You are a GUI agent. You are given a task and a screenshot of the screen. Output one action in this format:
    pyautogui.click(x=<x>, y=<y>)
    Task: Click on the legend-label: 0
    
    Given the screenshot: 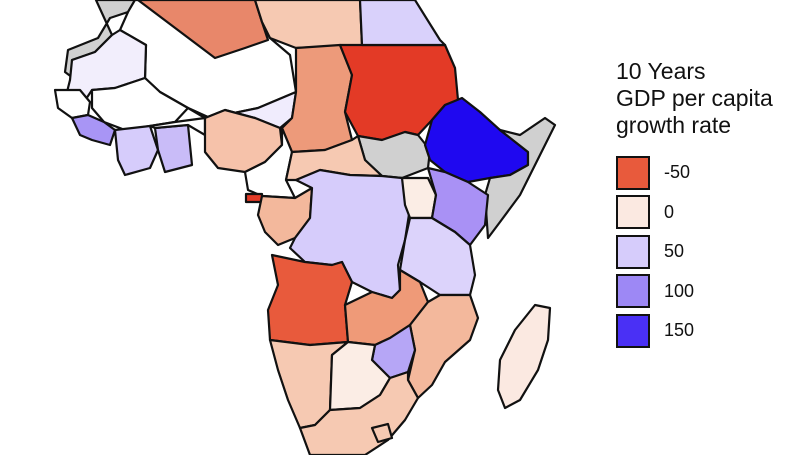 What is the action you would take?
    pyautogui.click(x=669, y=211)
    